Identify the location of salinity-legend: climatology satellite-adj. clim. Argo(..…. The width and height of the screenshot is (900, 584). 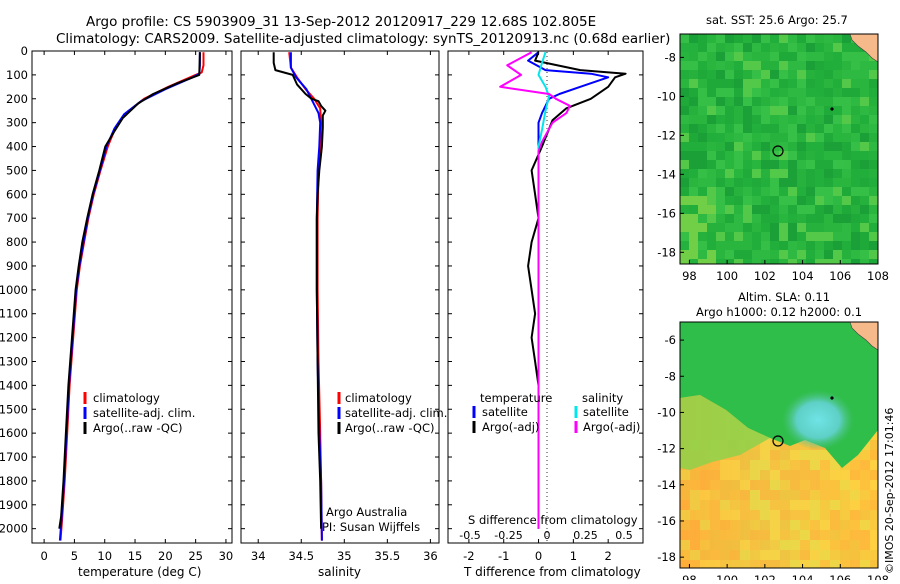
(392, 413).